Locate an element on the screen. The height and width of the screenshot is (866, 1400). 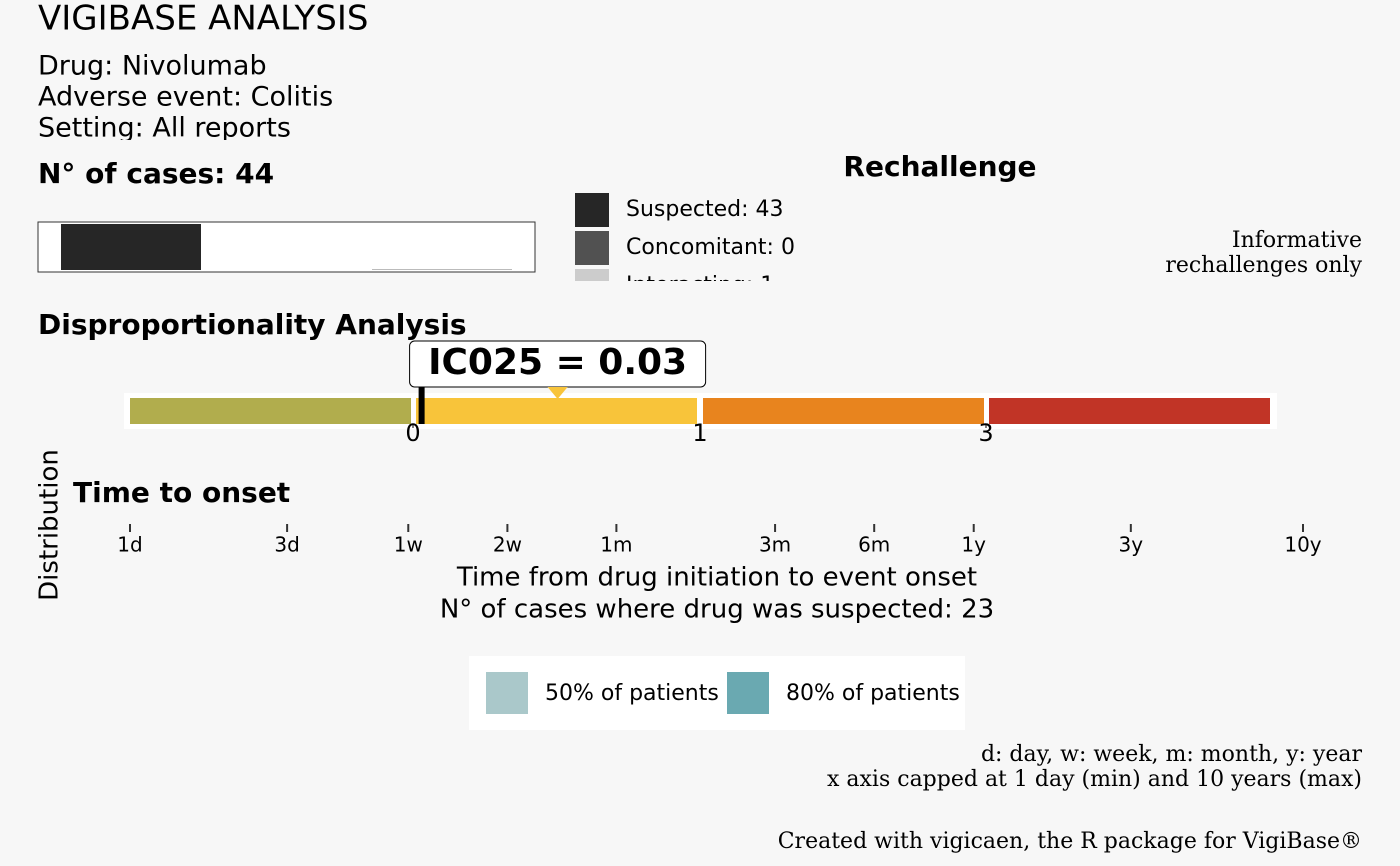
event: Adverse event: Colitis is located at coordinates (185, 97).